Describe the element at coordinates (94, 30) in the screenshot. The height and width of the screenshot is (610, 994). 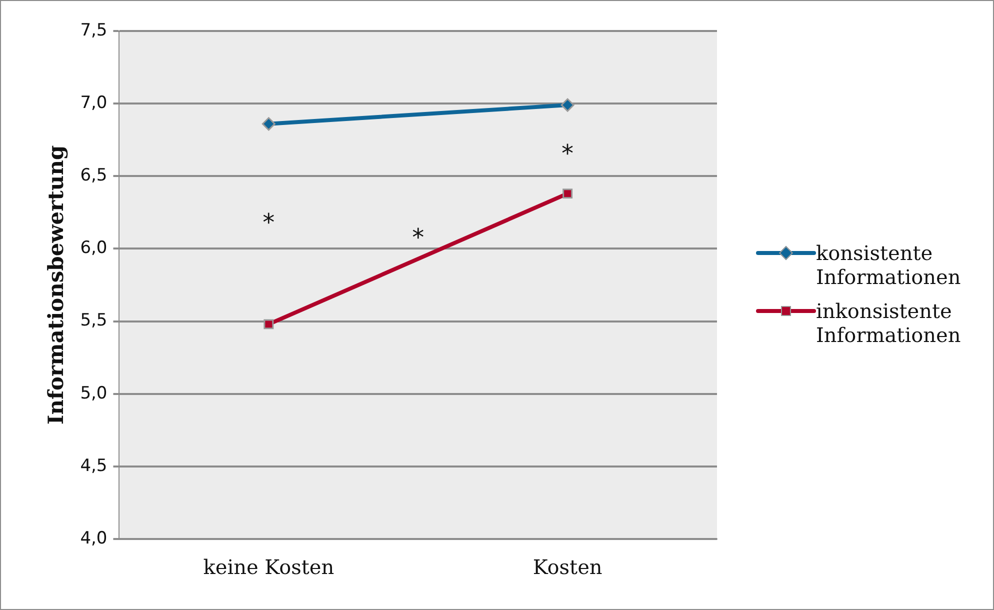
I see `y-tick-label: 7,5` at that location.